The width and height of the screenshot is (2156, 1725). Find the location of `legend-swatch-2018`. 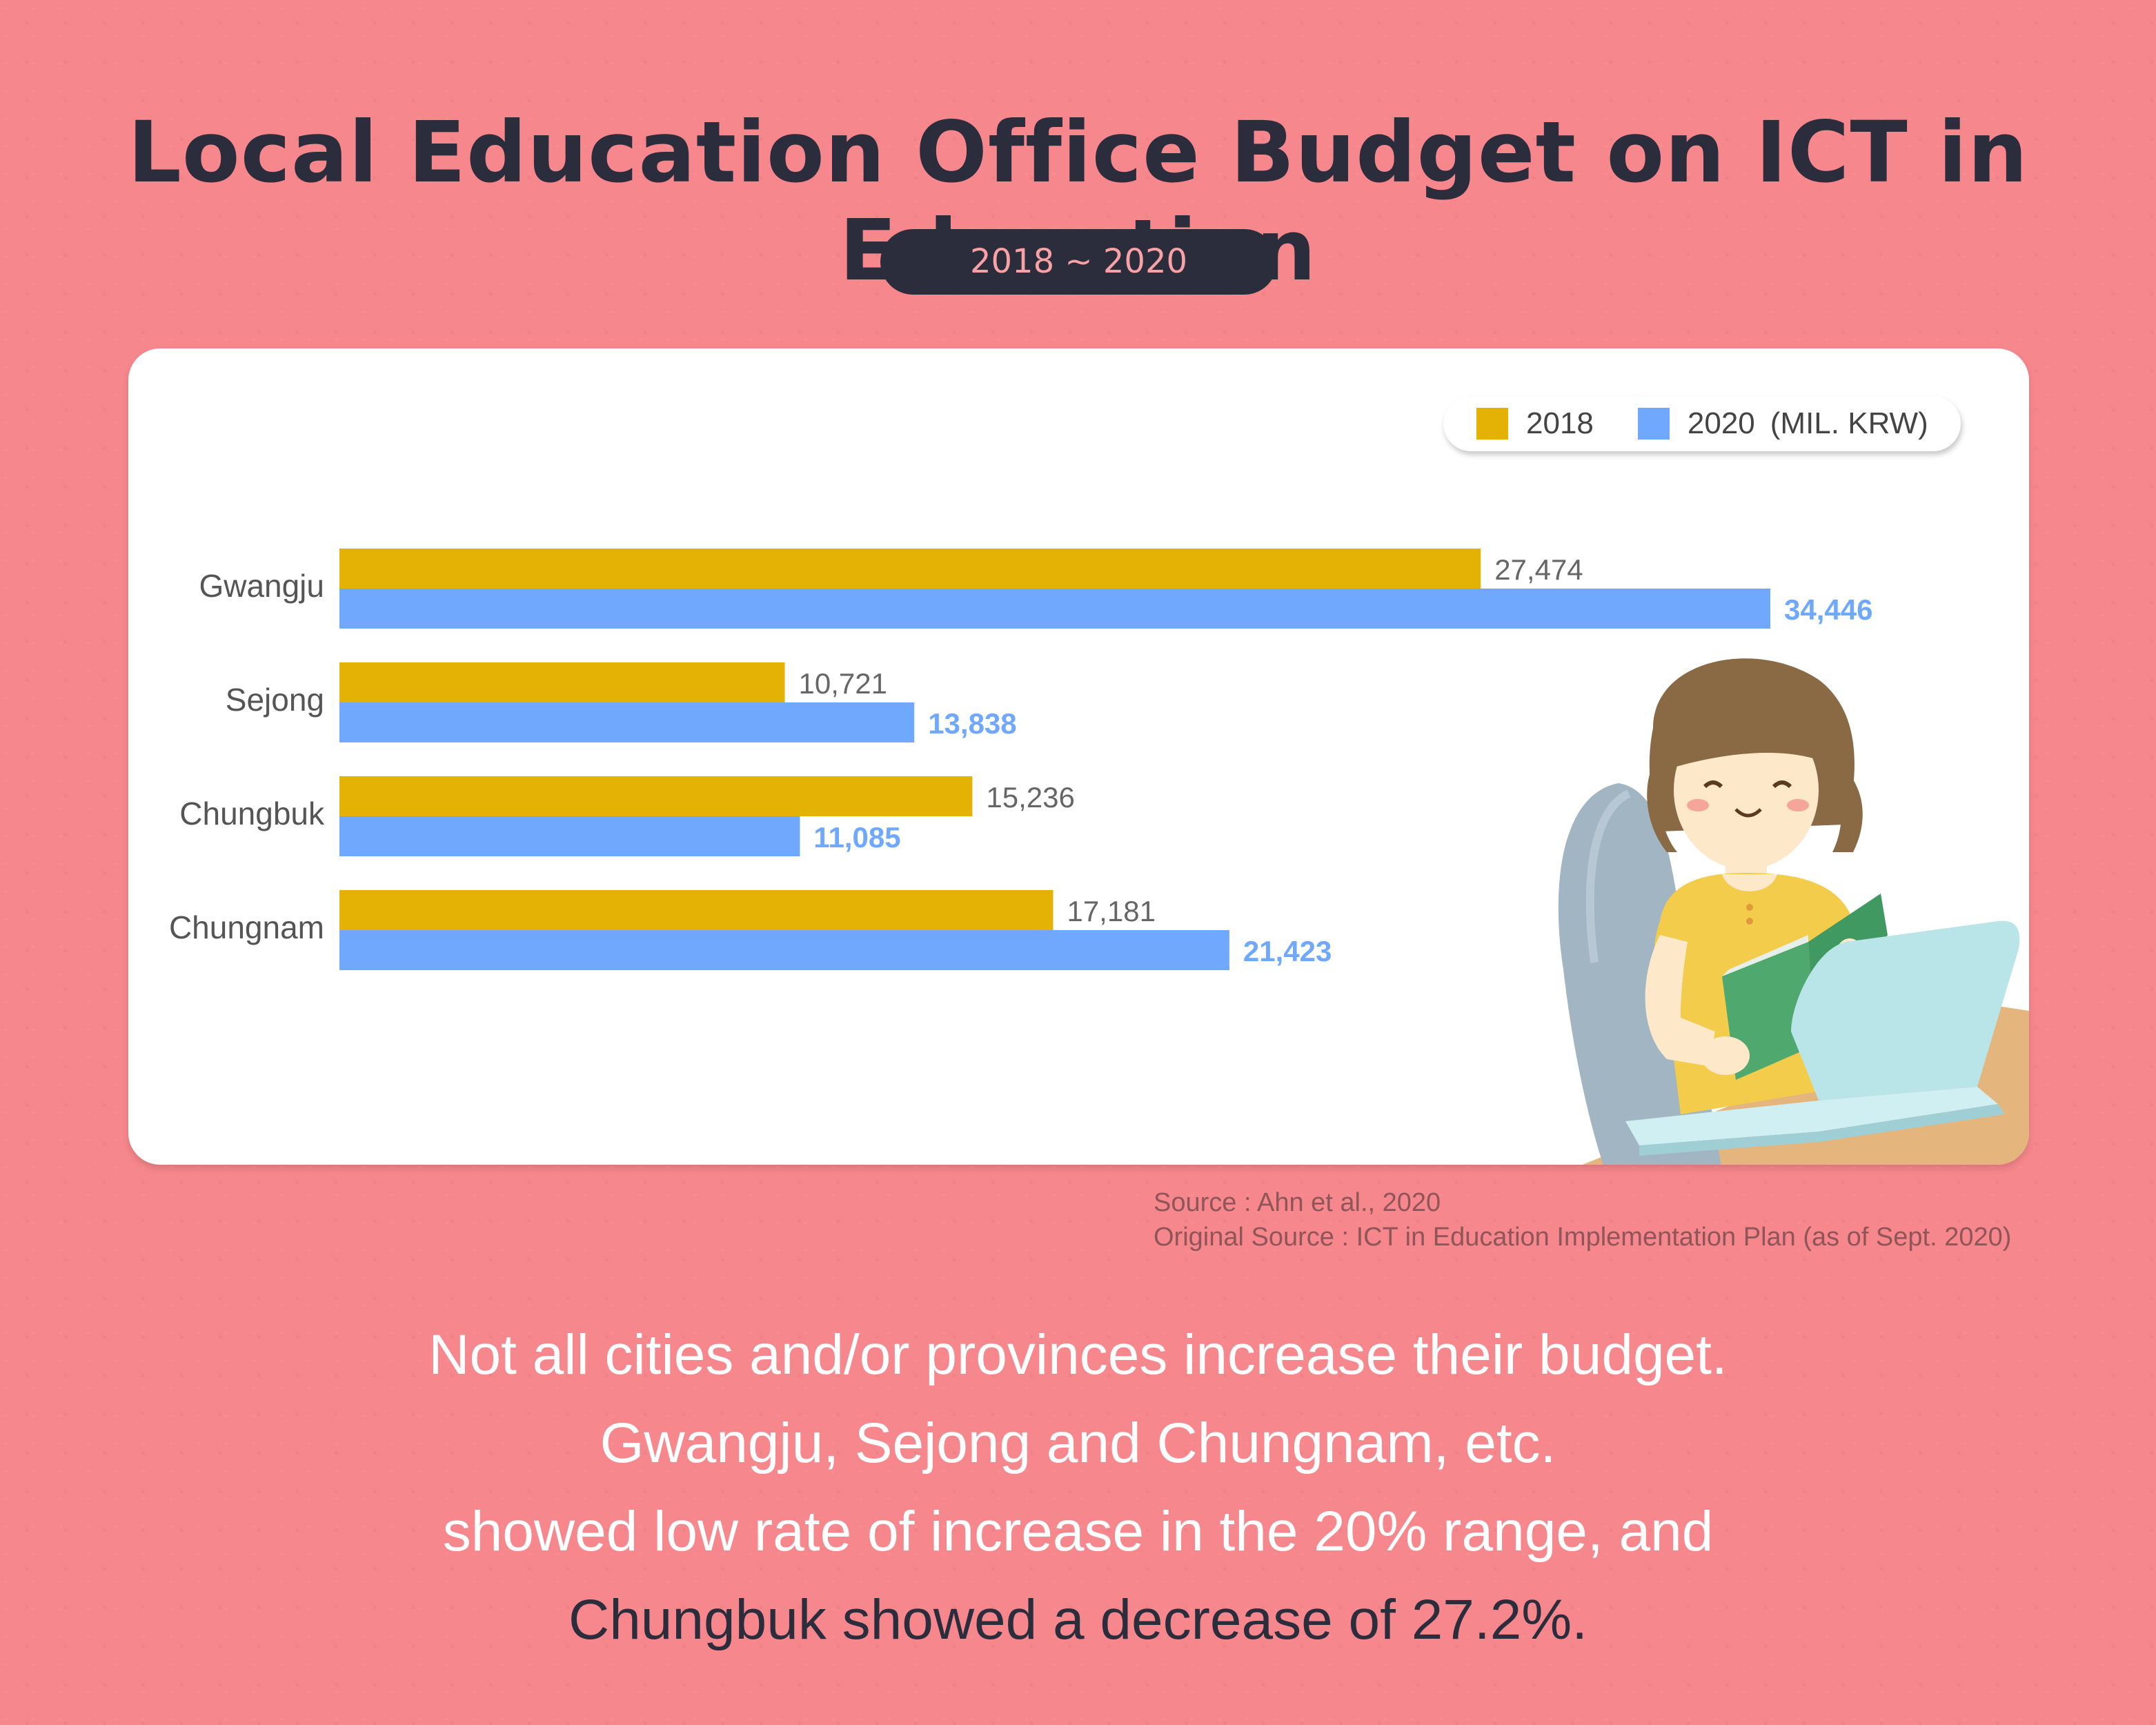

legend-swatch-2018 is located at coordinates (1492, 424).